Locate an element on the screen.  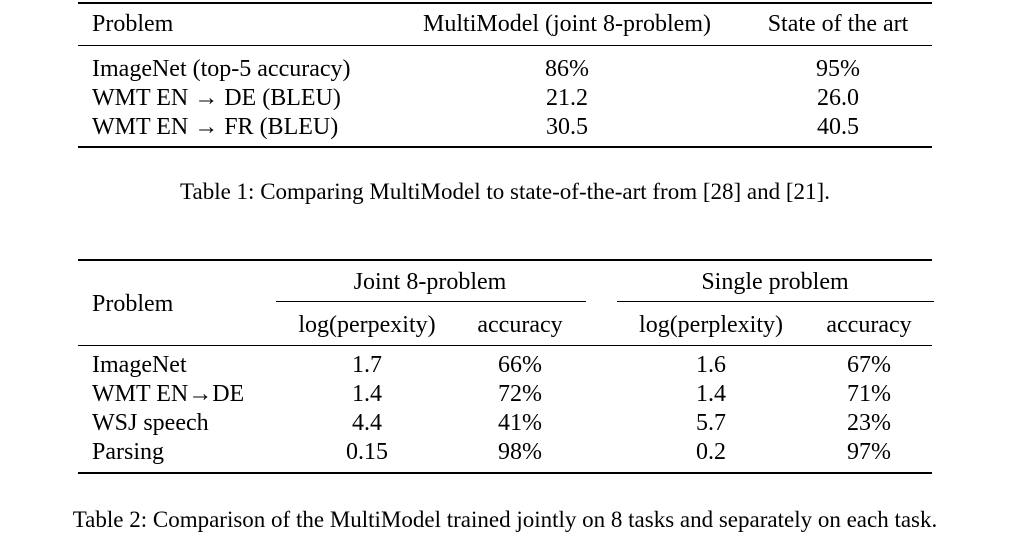
table2-header-rule is located at coordinates (505, 345).